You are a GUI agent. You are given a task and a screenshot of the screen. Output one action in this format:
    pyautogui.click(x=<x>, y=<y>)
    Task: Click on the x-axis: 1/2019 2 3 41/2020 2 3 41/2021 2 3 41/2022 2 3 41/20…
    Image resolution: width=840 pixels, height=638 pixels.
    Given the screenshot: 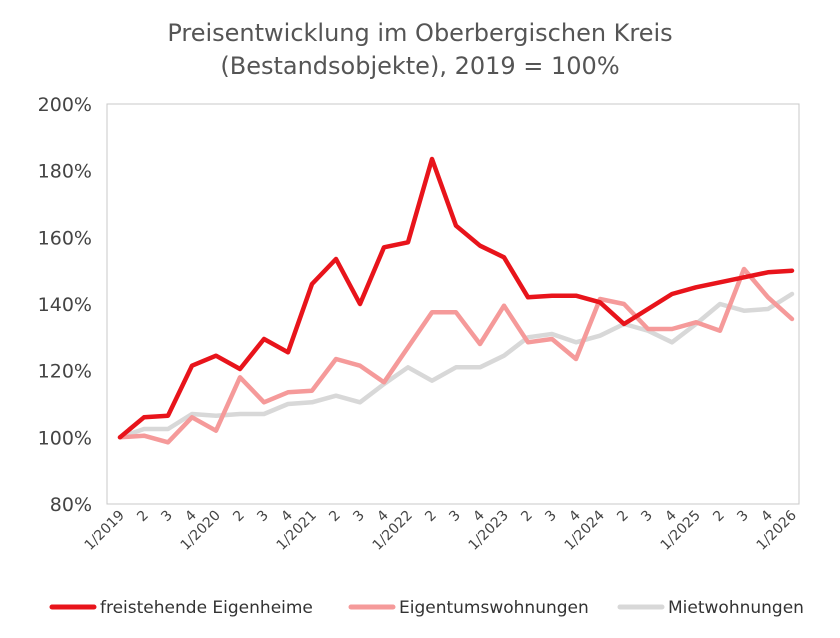 What is the action you would take?
    pyautogui.click(x=441, y=530)
    